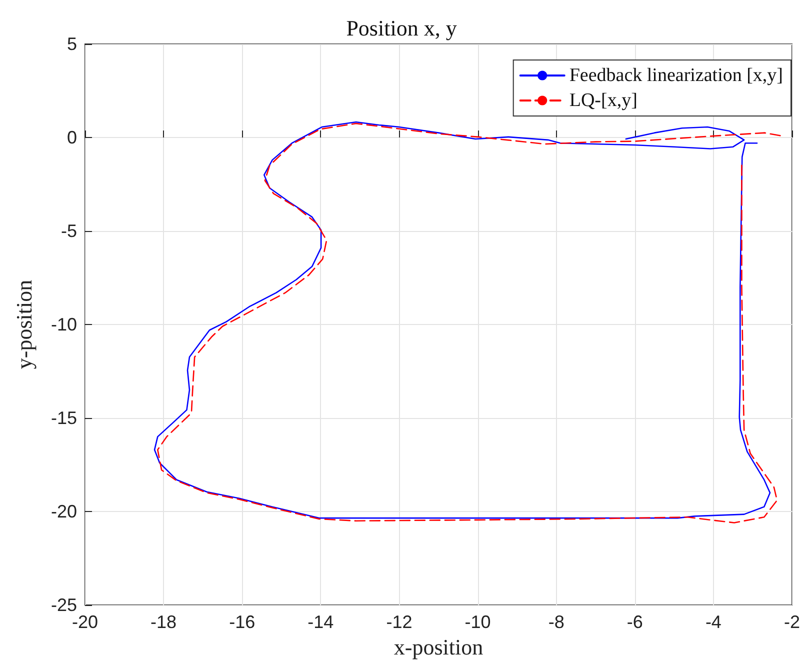 This screenshot has height=671, width=803. I want to click on y-tick-label: -25, so click(63, 605).